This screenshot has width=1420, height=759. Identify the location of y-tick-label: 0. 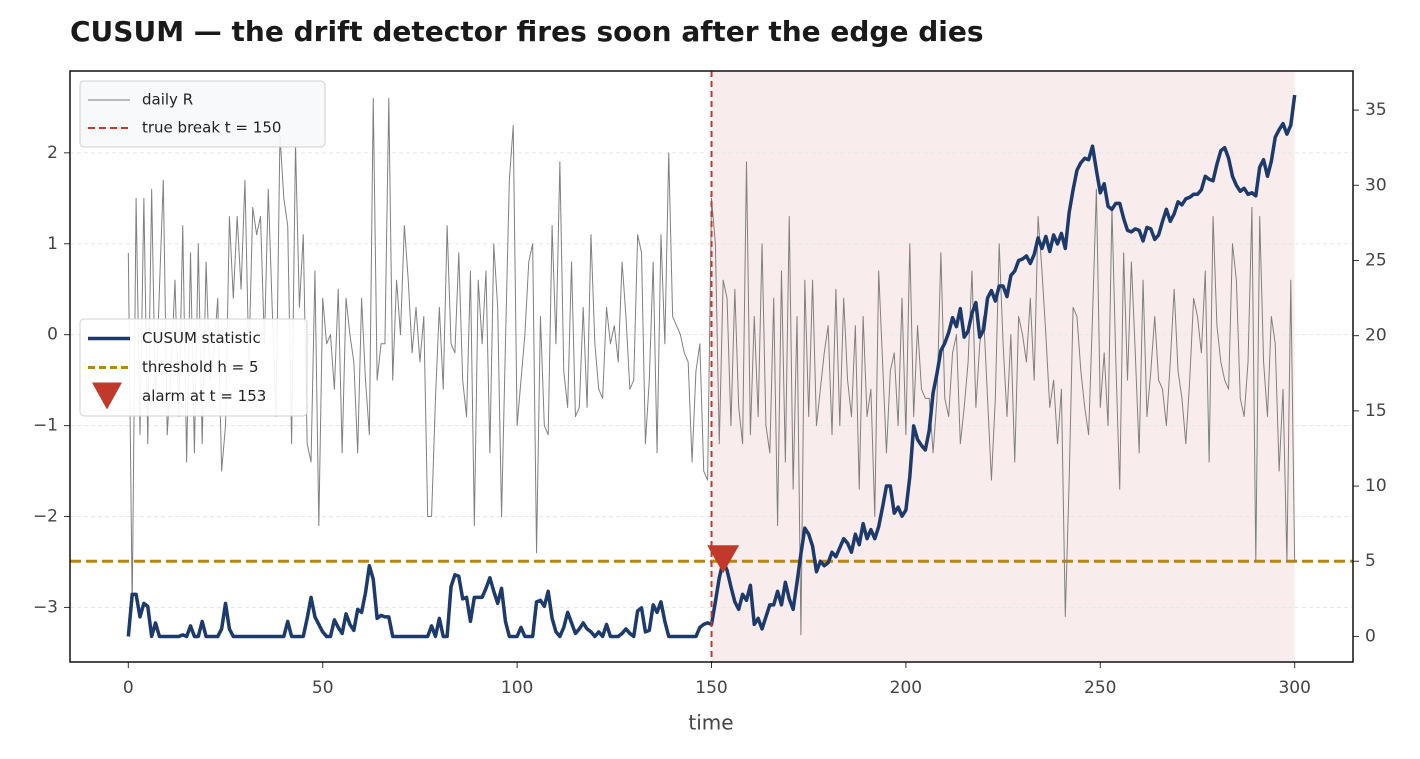
(52, 335).